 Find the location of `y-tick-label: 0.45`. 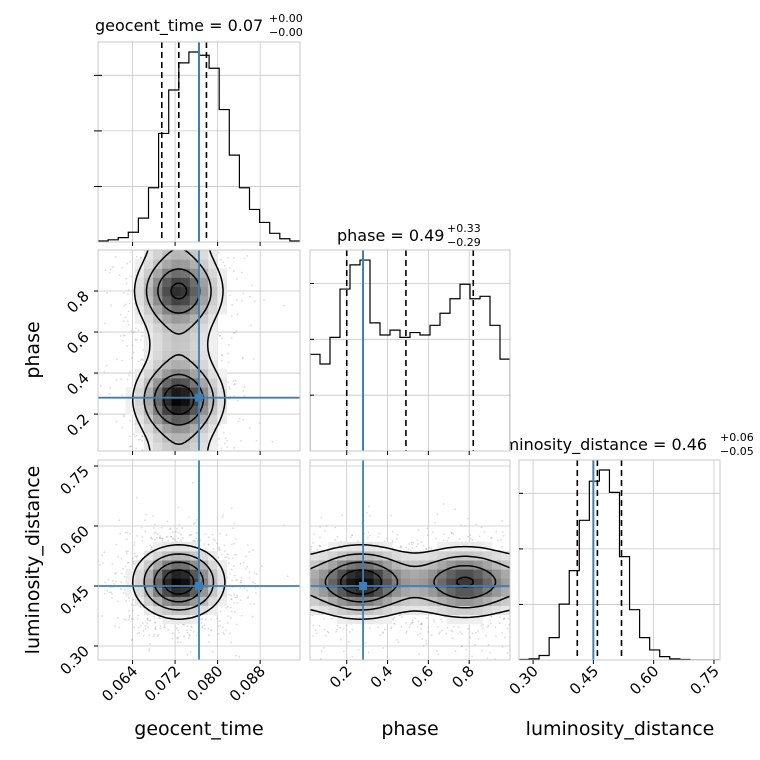

y-tick-label: 0.45 is located at coordinates (74, 600).